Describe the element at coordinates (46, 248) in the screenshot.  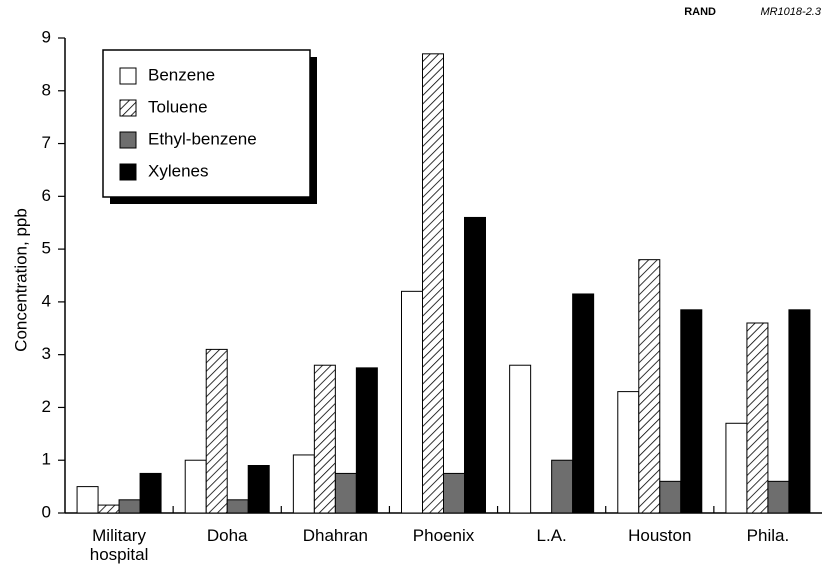
I see `y-tick-label: 5` at that location.